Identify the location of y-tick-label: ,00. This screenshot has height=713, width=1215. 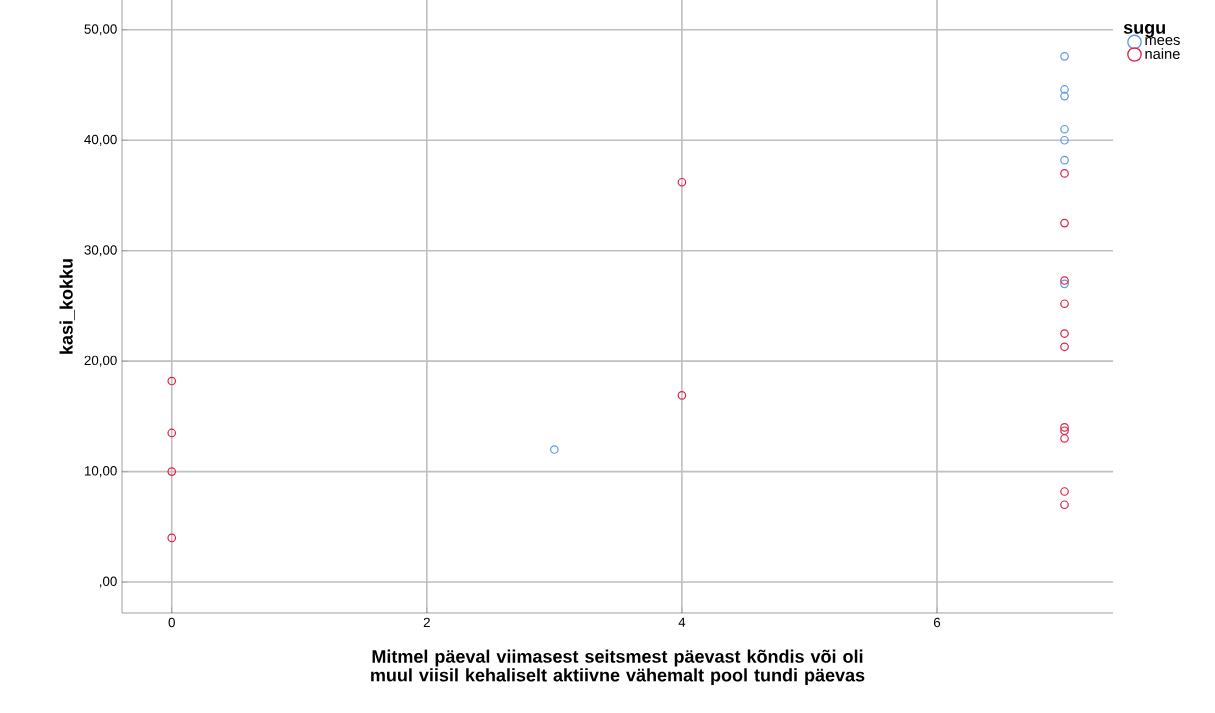
(108, 582).